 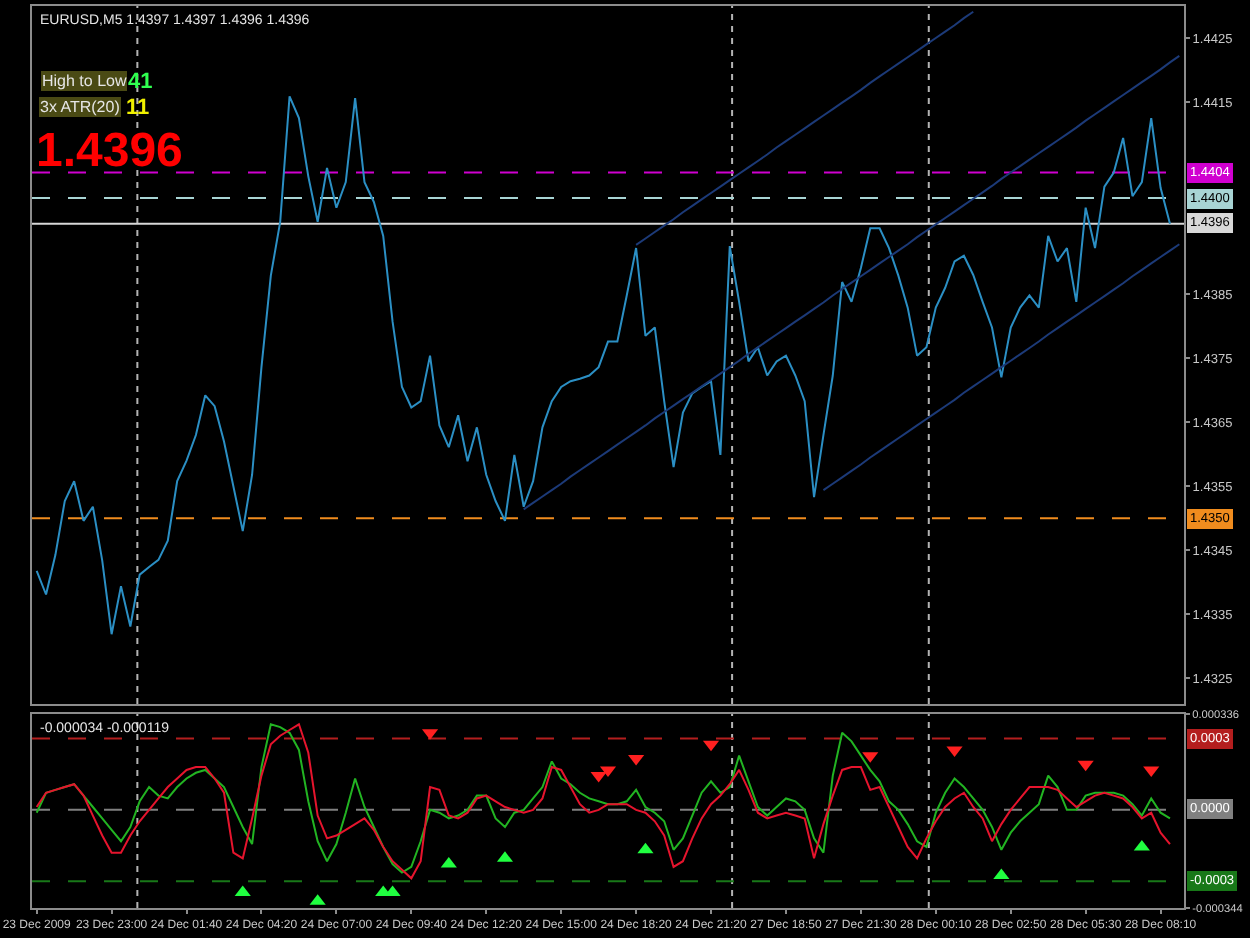 I want to click on annotation: 3x ATR(20), so click(x=80, y=107).